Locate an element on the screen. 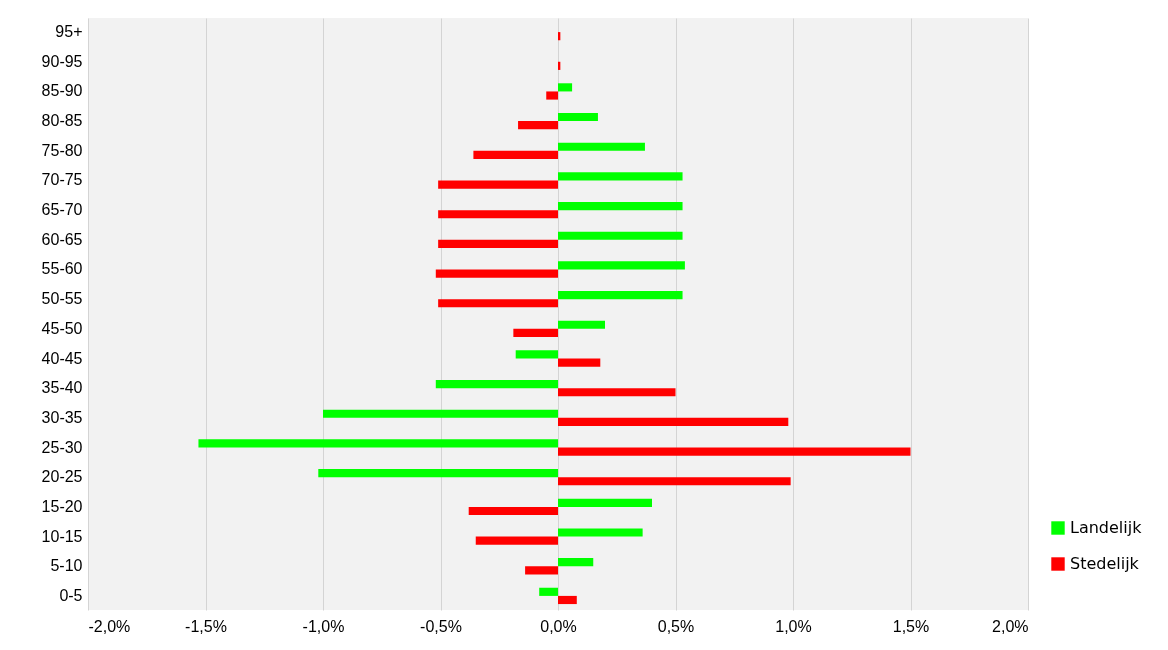  x-tick-label: -0,5% is located at coordinates (441, 626).